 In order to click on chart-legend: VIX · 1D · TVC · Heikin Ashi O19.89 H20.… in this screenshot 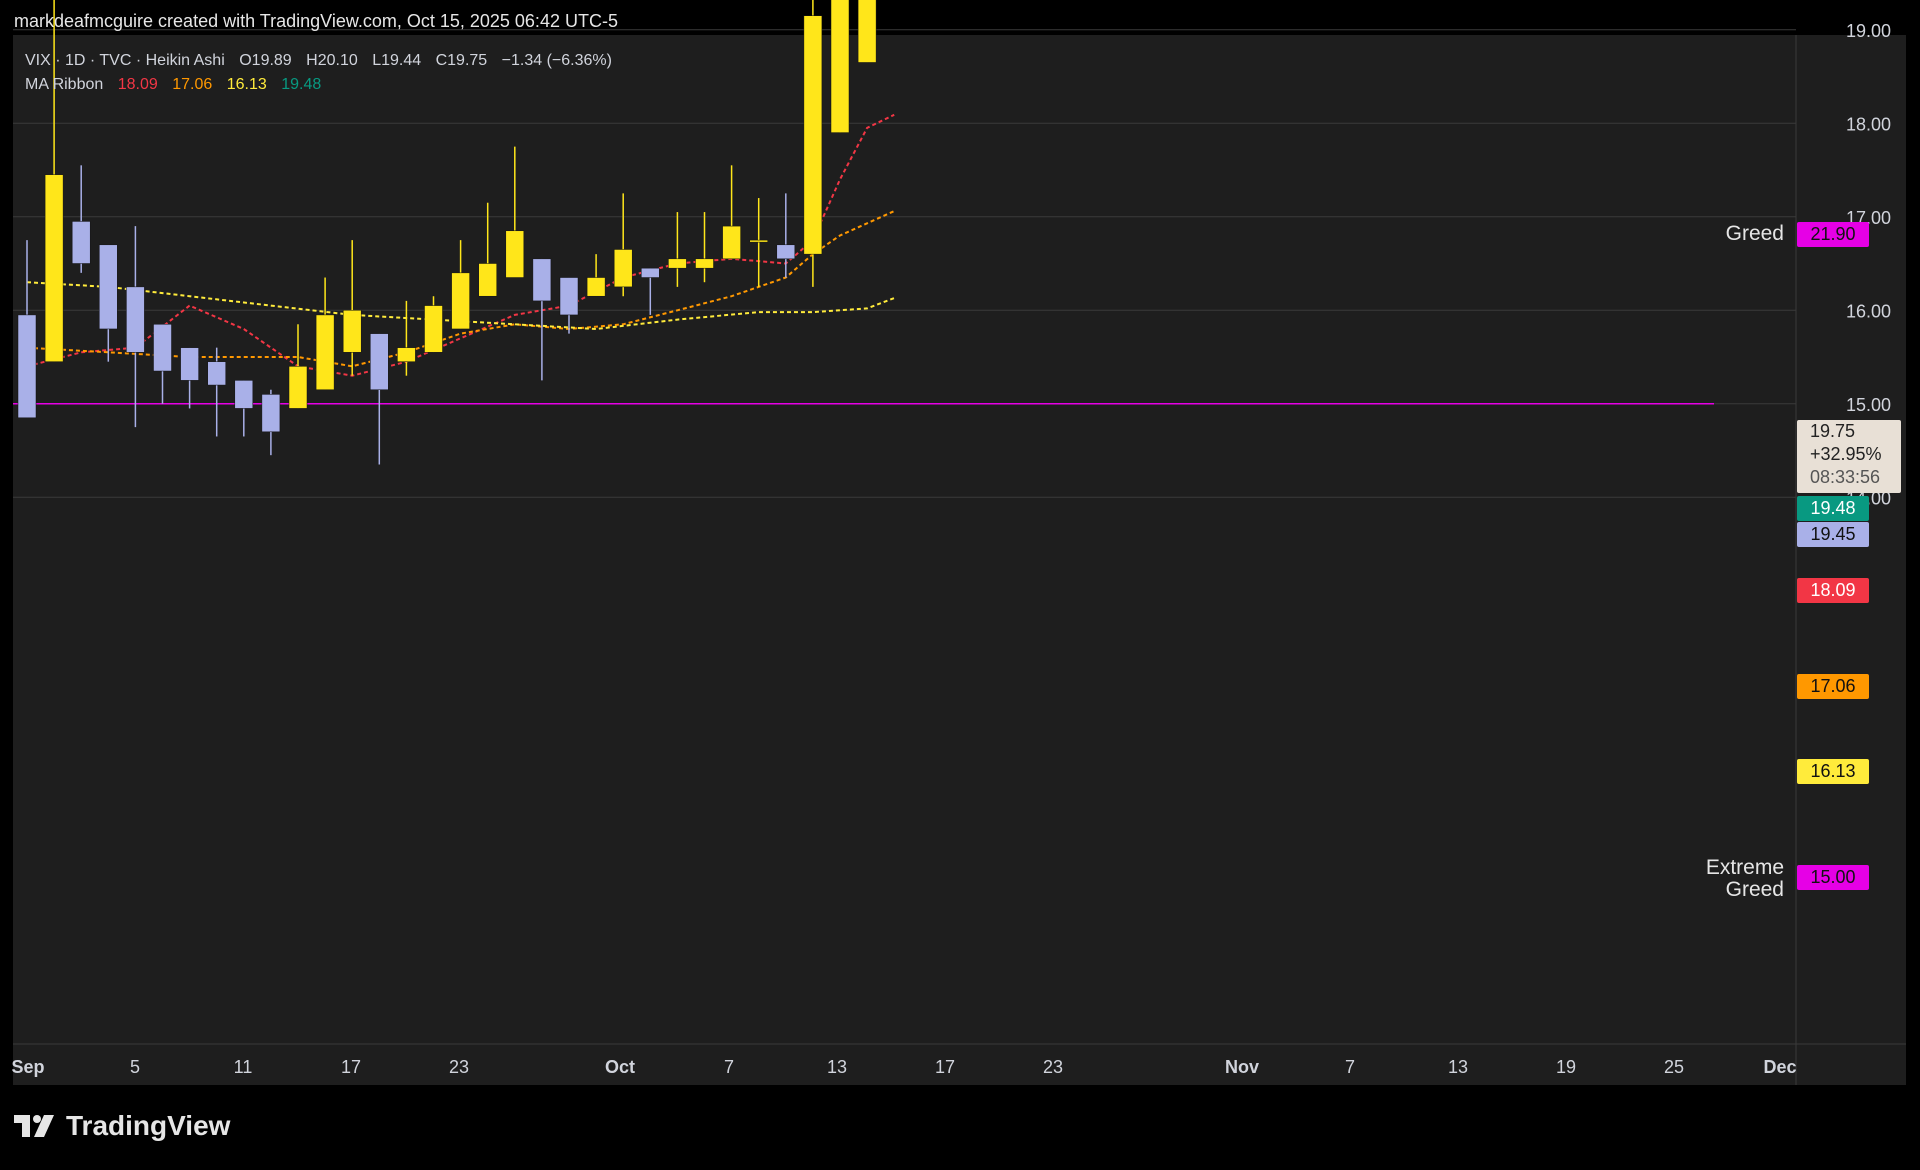, I will do `click(318, 73)`.